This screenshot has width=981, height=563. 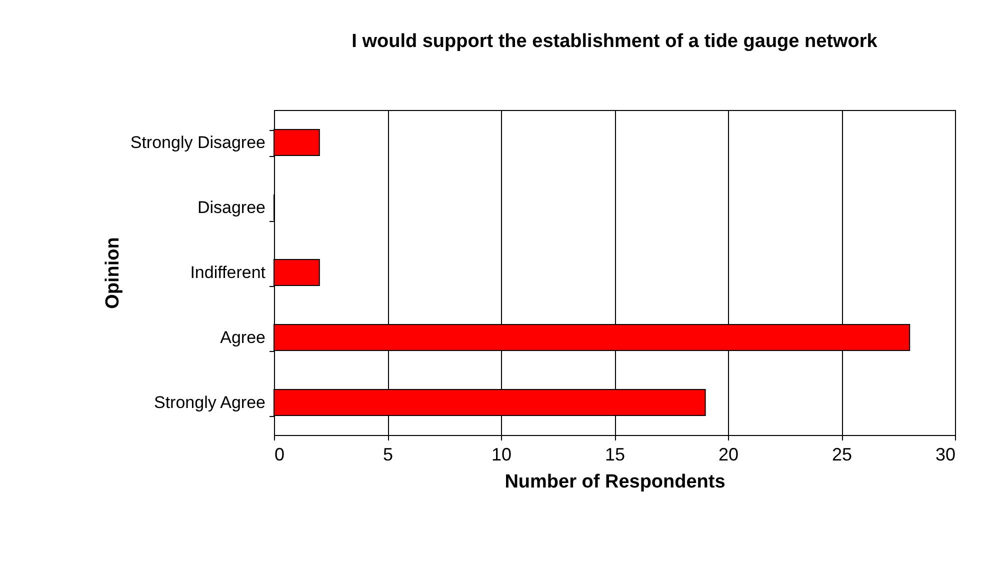 What do you see at coordinates (279, 454) in the screenshot?
I see `x-tick-label: 0` at bounding box center [279, 454].